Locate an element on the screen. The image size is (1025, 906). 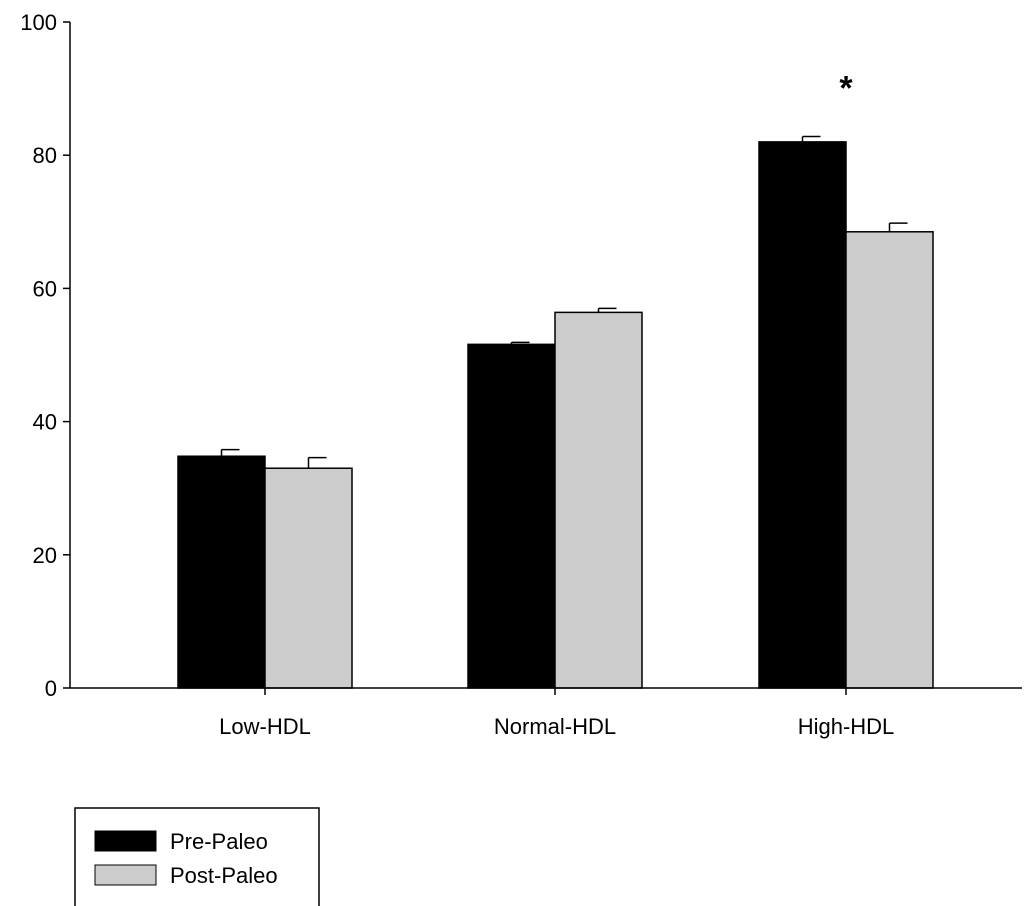
error-bar-pre-paleo-normal-hdl is located at coordinates (520, 343).